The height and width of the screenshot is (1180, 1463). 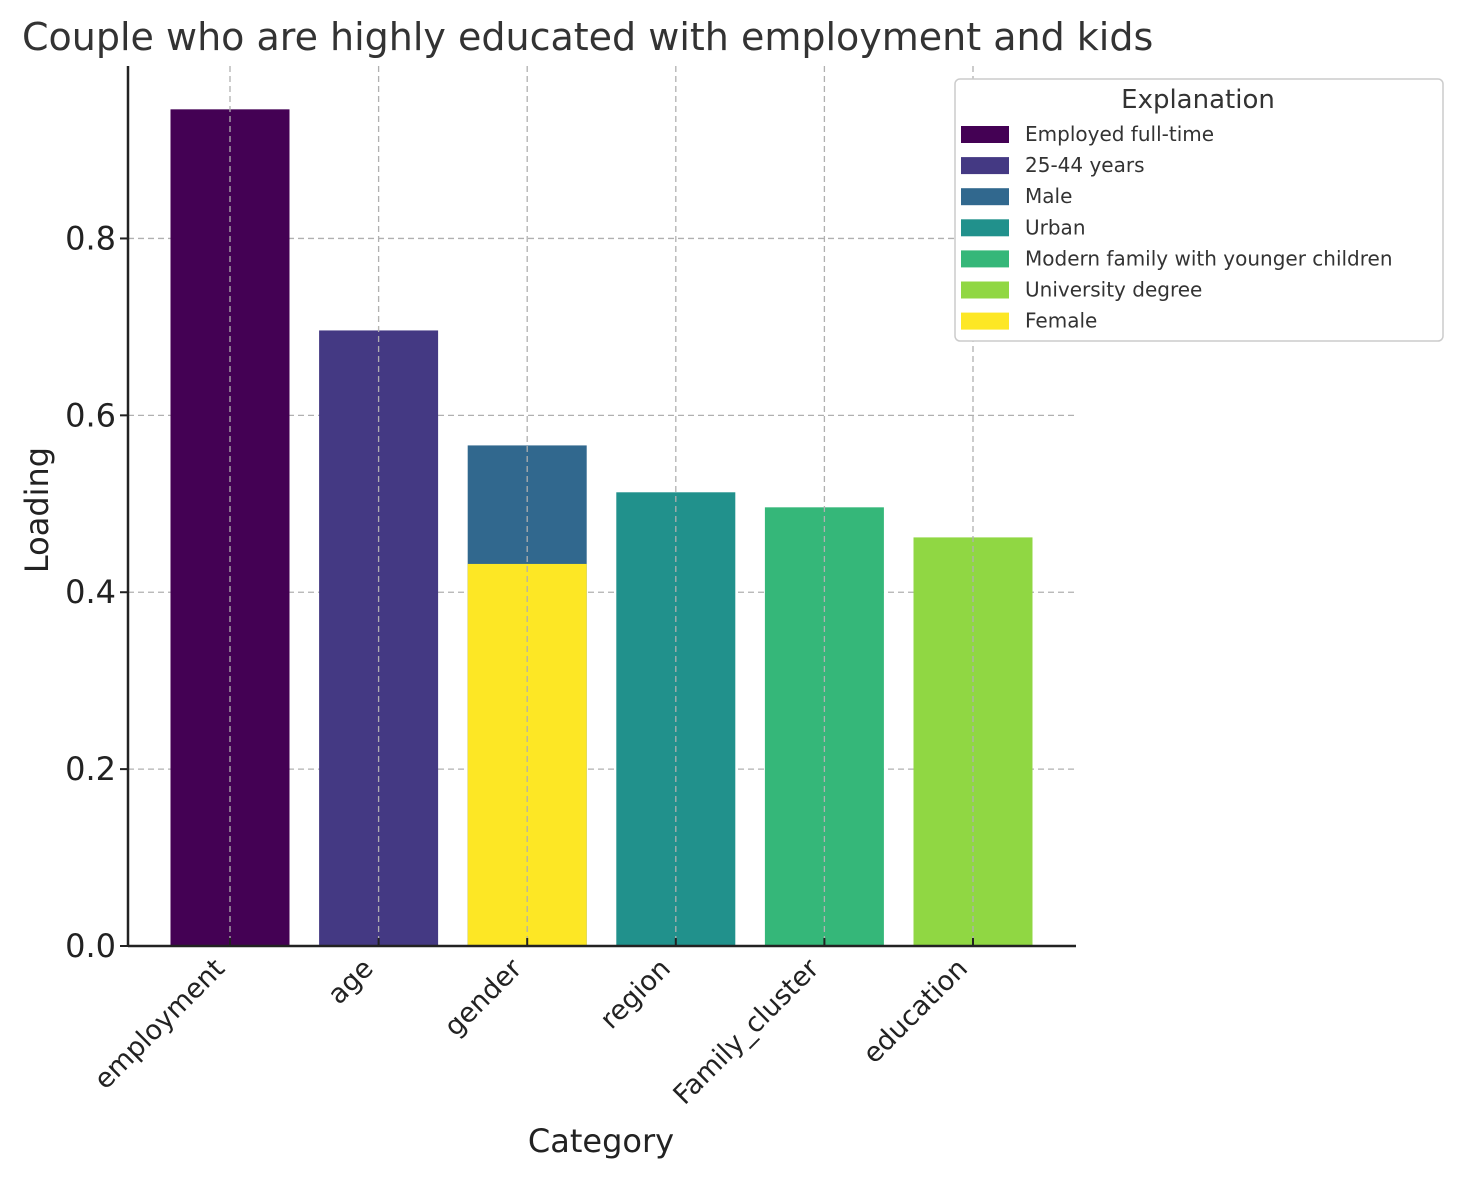 I want to click on legend-label: 25-44 years, so click(x=1085, y=165).